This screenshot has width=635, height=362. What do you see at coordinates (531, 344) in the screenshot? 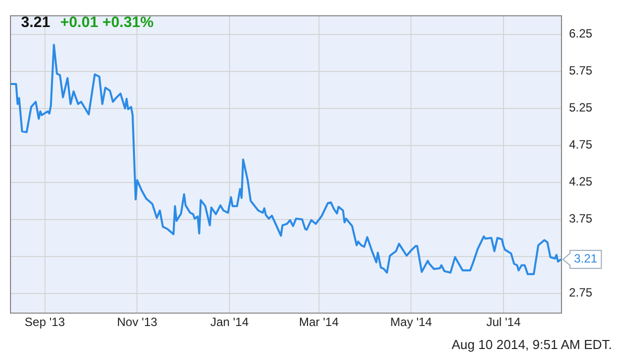
I see `text: Aug 10 2014, 9:51 AM EDT.` at bounding box center [531, 344].